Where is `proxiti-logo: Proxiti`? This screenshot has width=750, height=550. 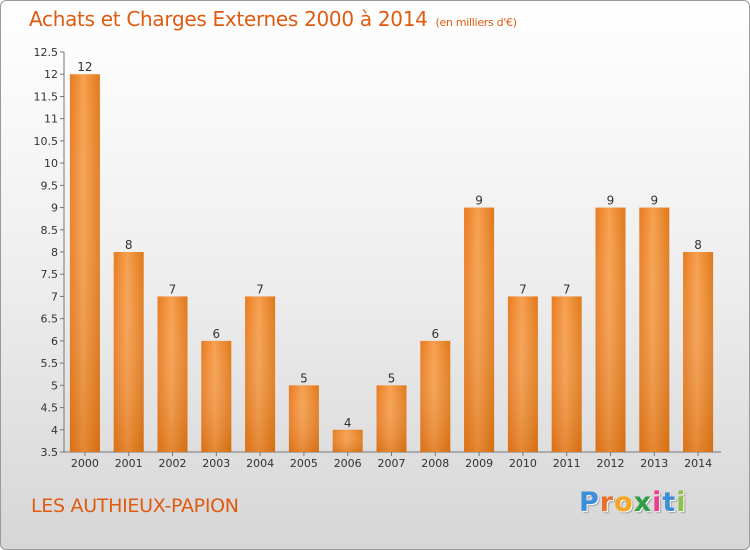 proxiti-logo: Proxiti is located at coordinates (633, 502).